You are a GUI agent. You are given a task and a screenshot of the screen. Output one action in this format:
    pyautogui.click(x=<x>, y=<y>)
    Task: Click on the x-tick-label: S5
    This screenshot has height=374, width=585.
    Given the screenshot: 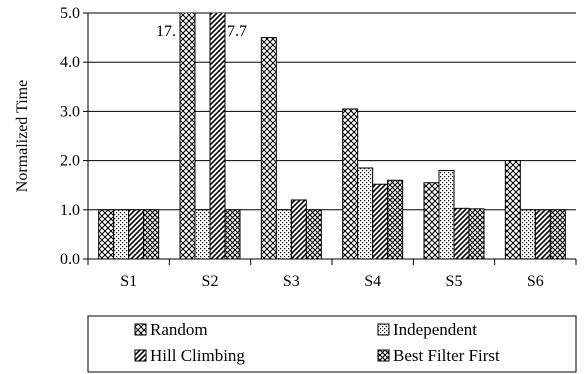 What is the action you would take?
    pyautogui.click(x=454, y=281)
    